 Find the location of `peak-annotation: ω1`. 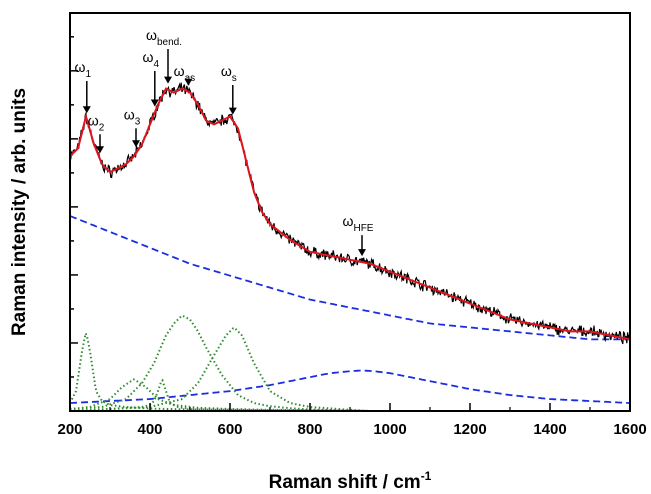

peak-annotation: ω1 is located at coordinates (83, 86).